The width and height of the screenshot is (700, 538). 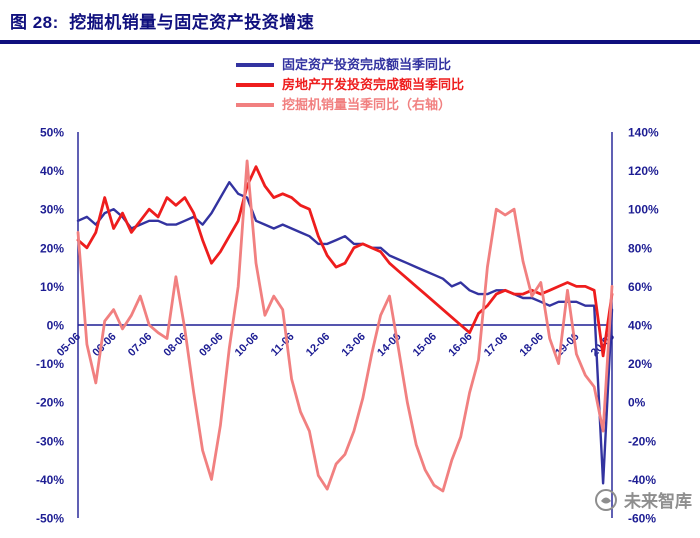 What do you see at coordinates (50, 480) in the screenshot?
I see `left-axis-tick: -40%` at bounding box center [50, 480].